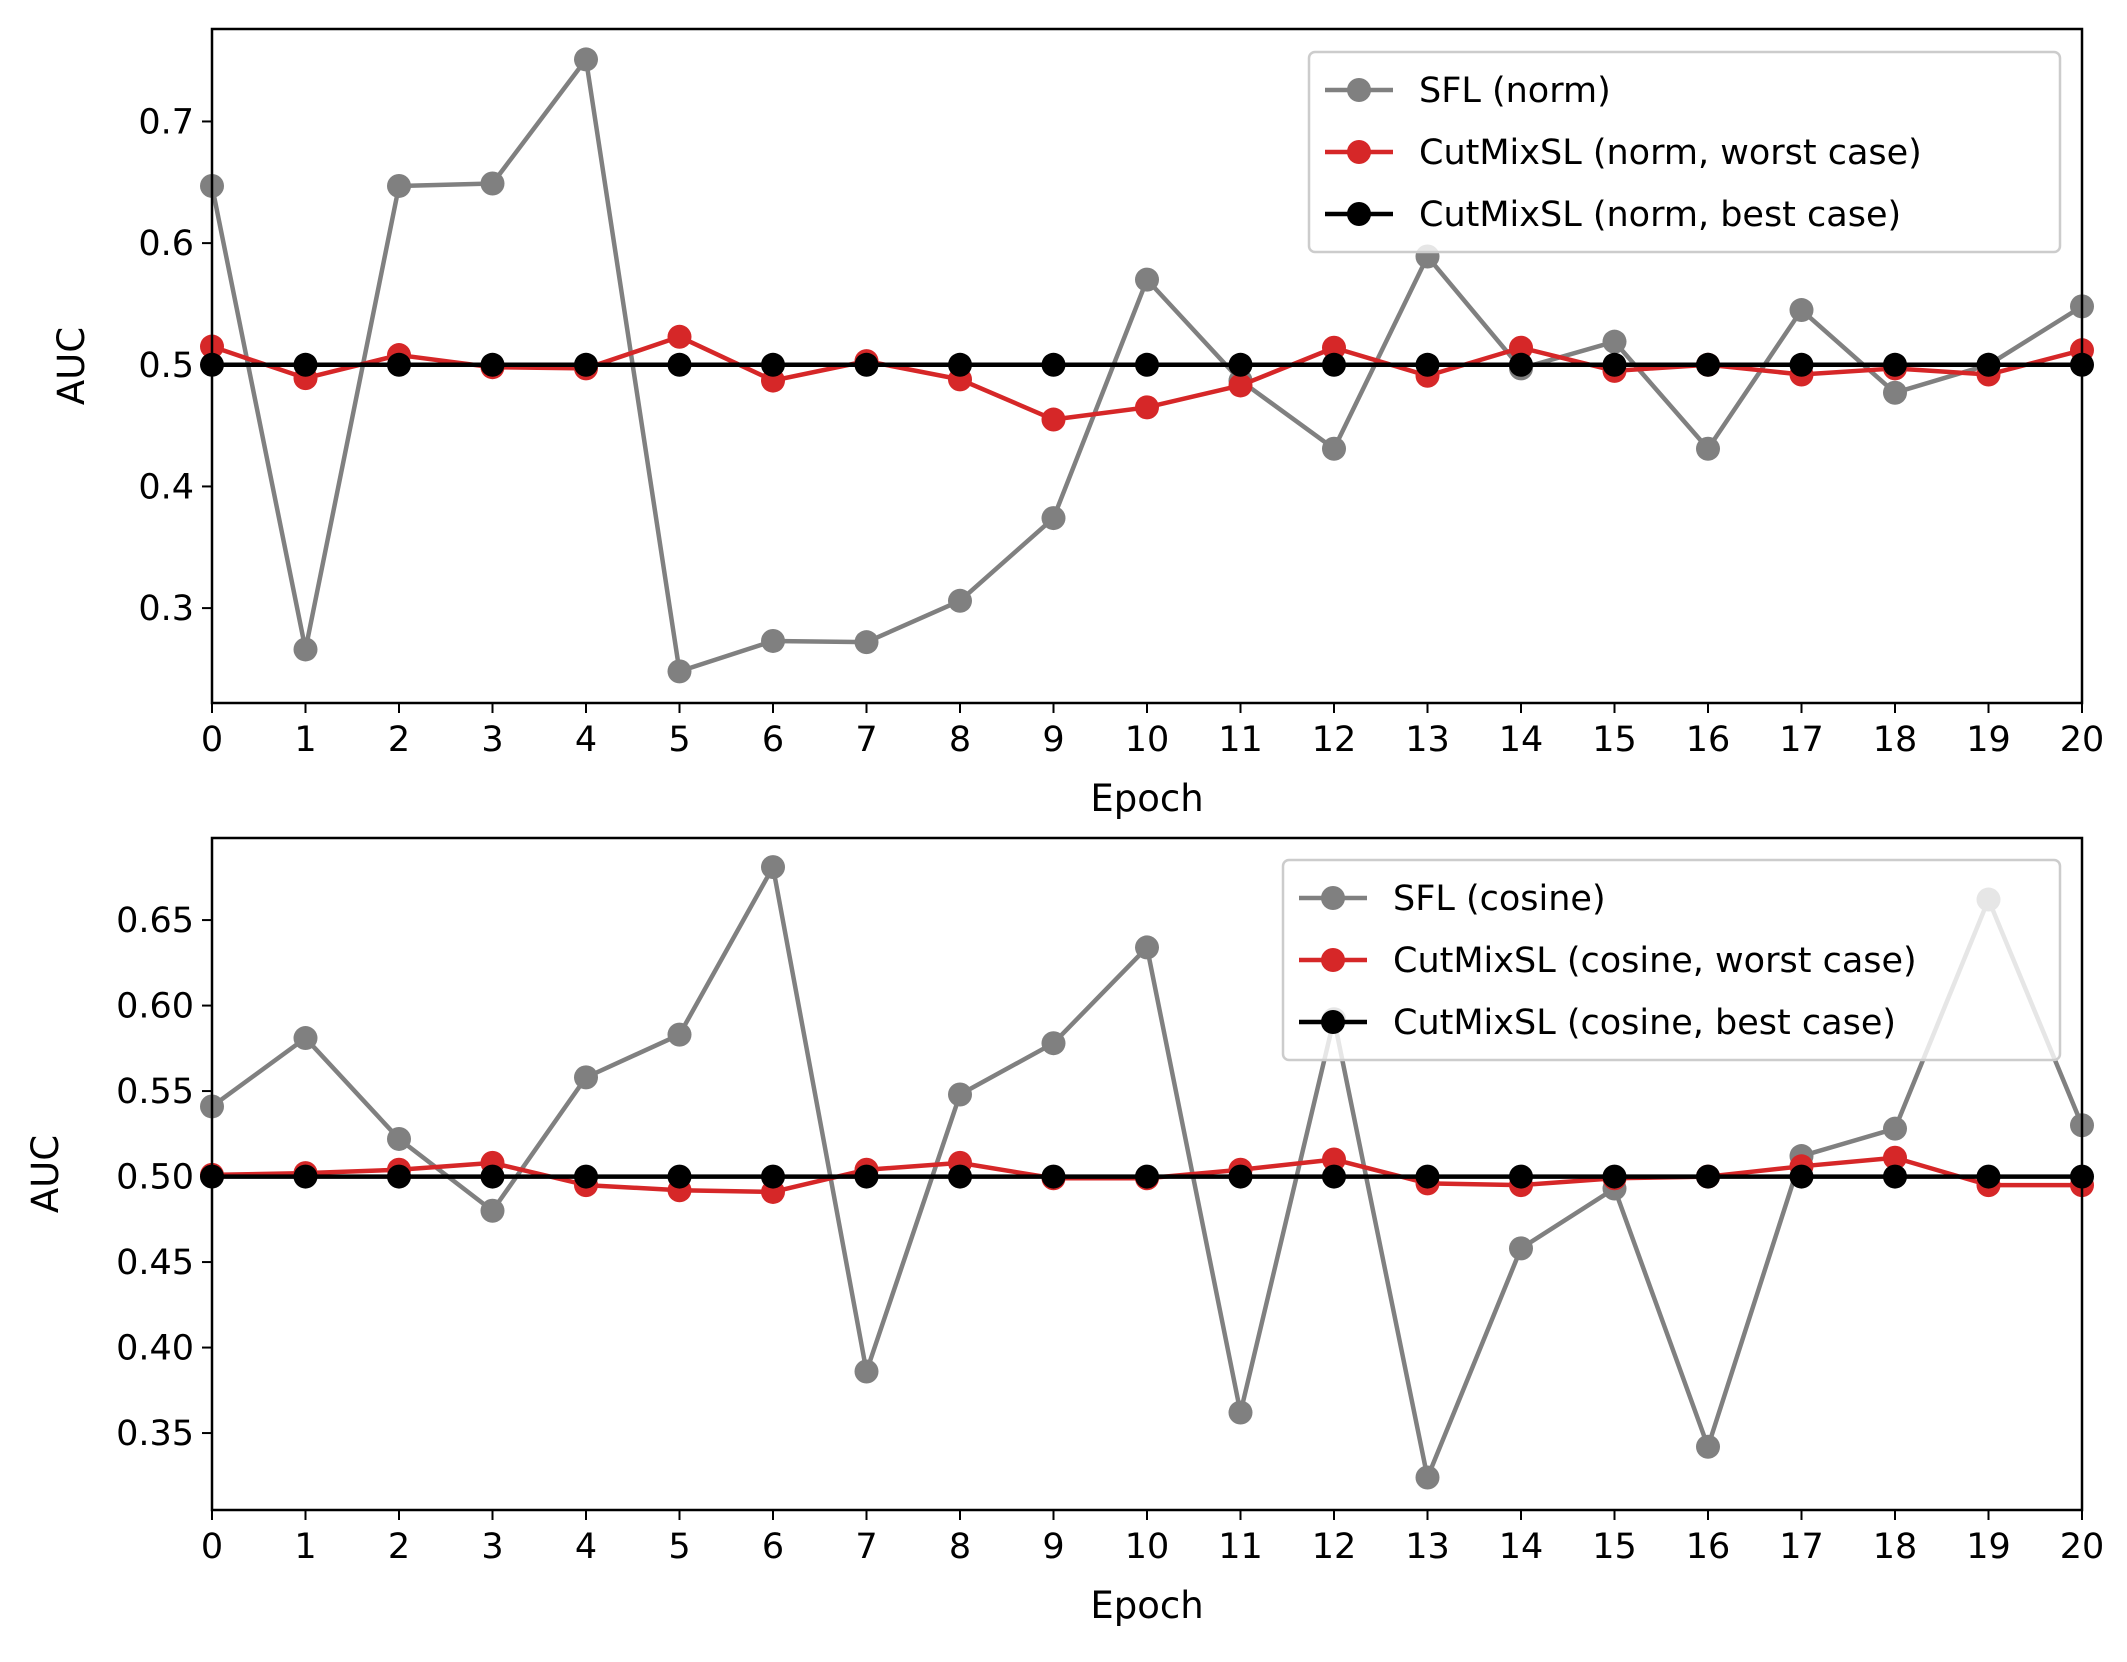 This screenshot has height=1662, width=2127. I want to click on y-tick-label: 0.60, so click(155, 1007).